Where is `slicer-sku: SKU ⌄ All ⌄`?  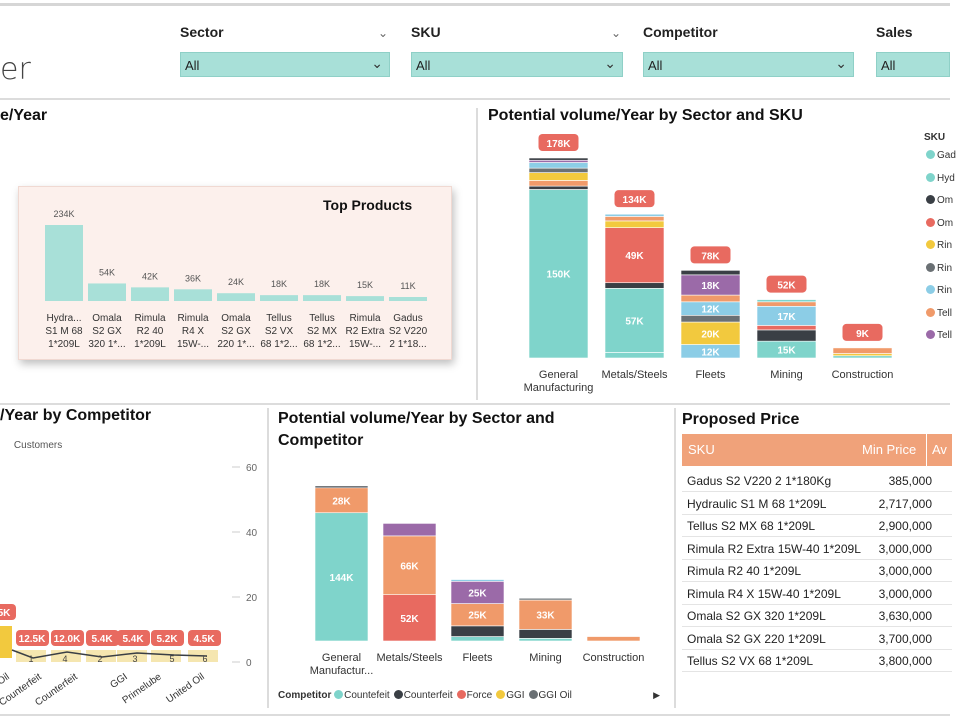
slicer-sku: SKU ⌄ All ⌄ is located at coordinates (517, 50).